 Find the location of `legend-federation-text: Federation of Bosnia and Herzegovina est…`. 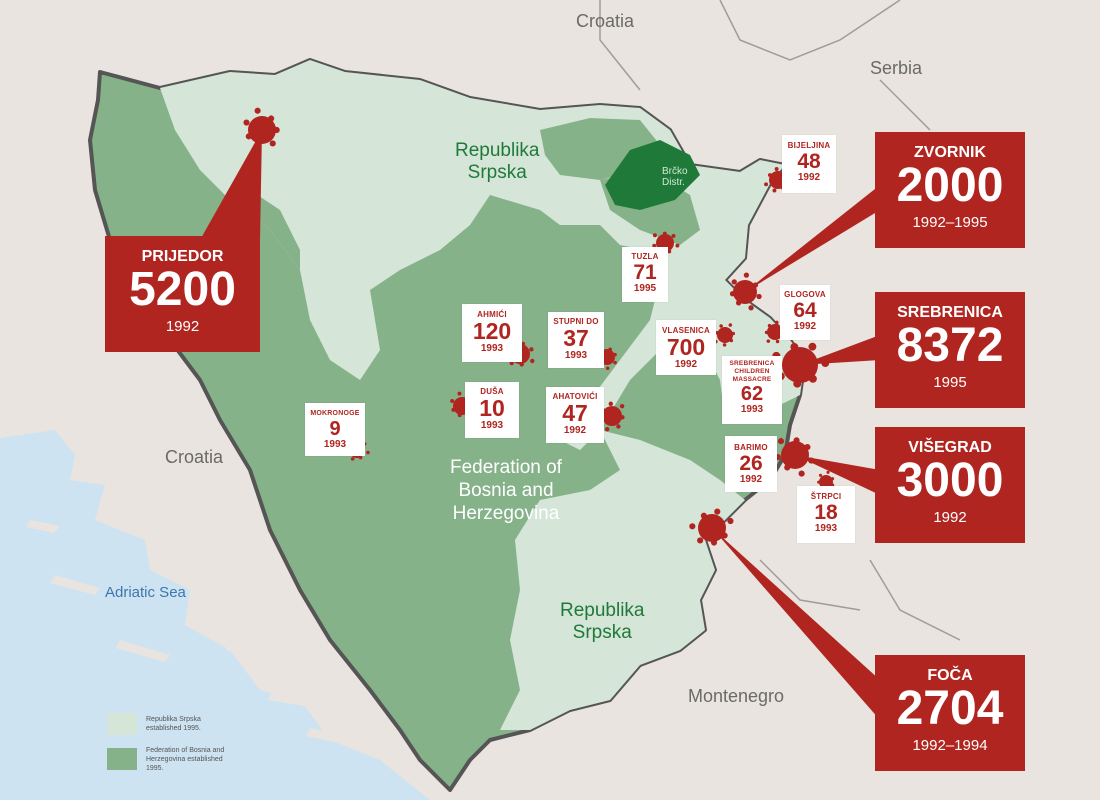

legend-federation-text: Federation of Bosnia and Herzegovina est… is located at coordinates (185, 759).